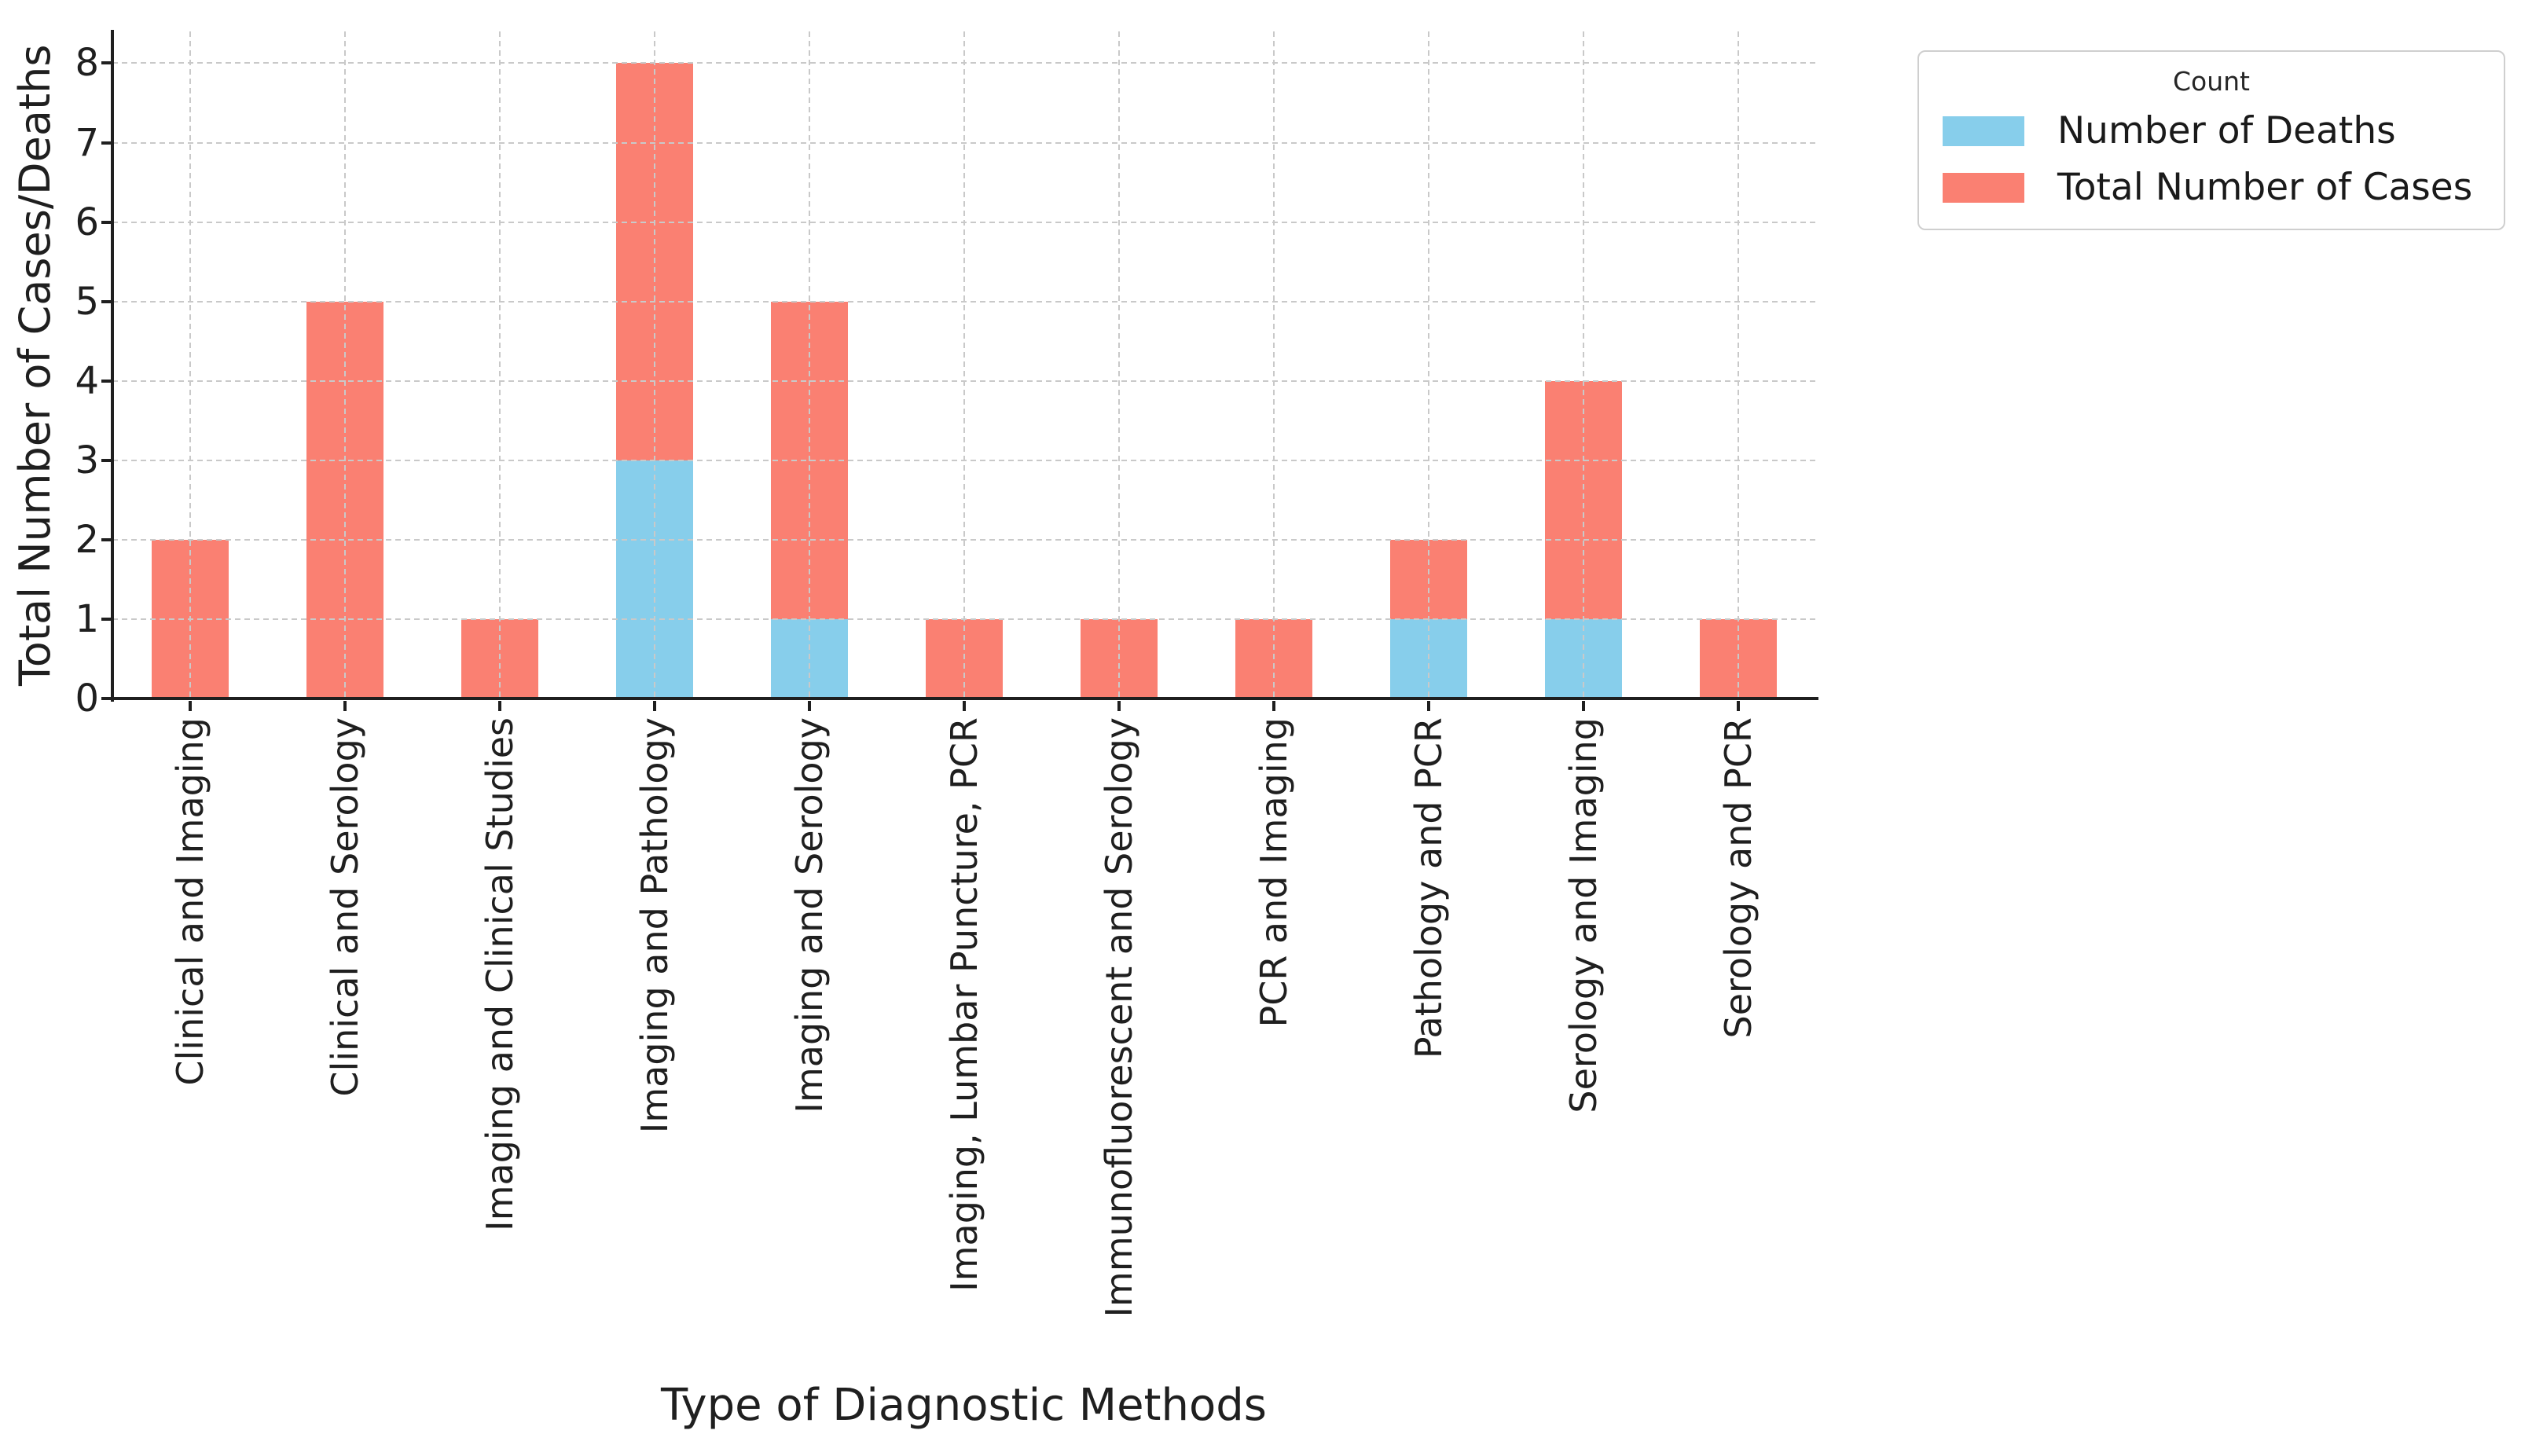 The width and height of the screenshot is (2532, 1456). I want to click on x-tick-label: Clinical and Serology, so click(344, 907).